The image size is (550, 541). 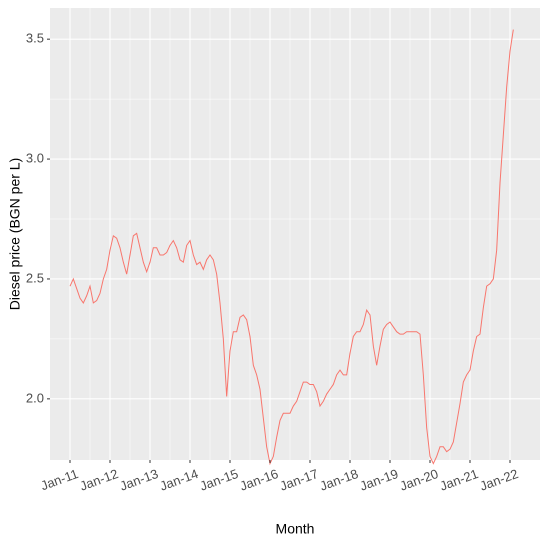 What do you see at coordinates (139, 480) in the screenshot?
I see `x-tick-label: Jan-13` at bounding box center [139, 480].